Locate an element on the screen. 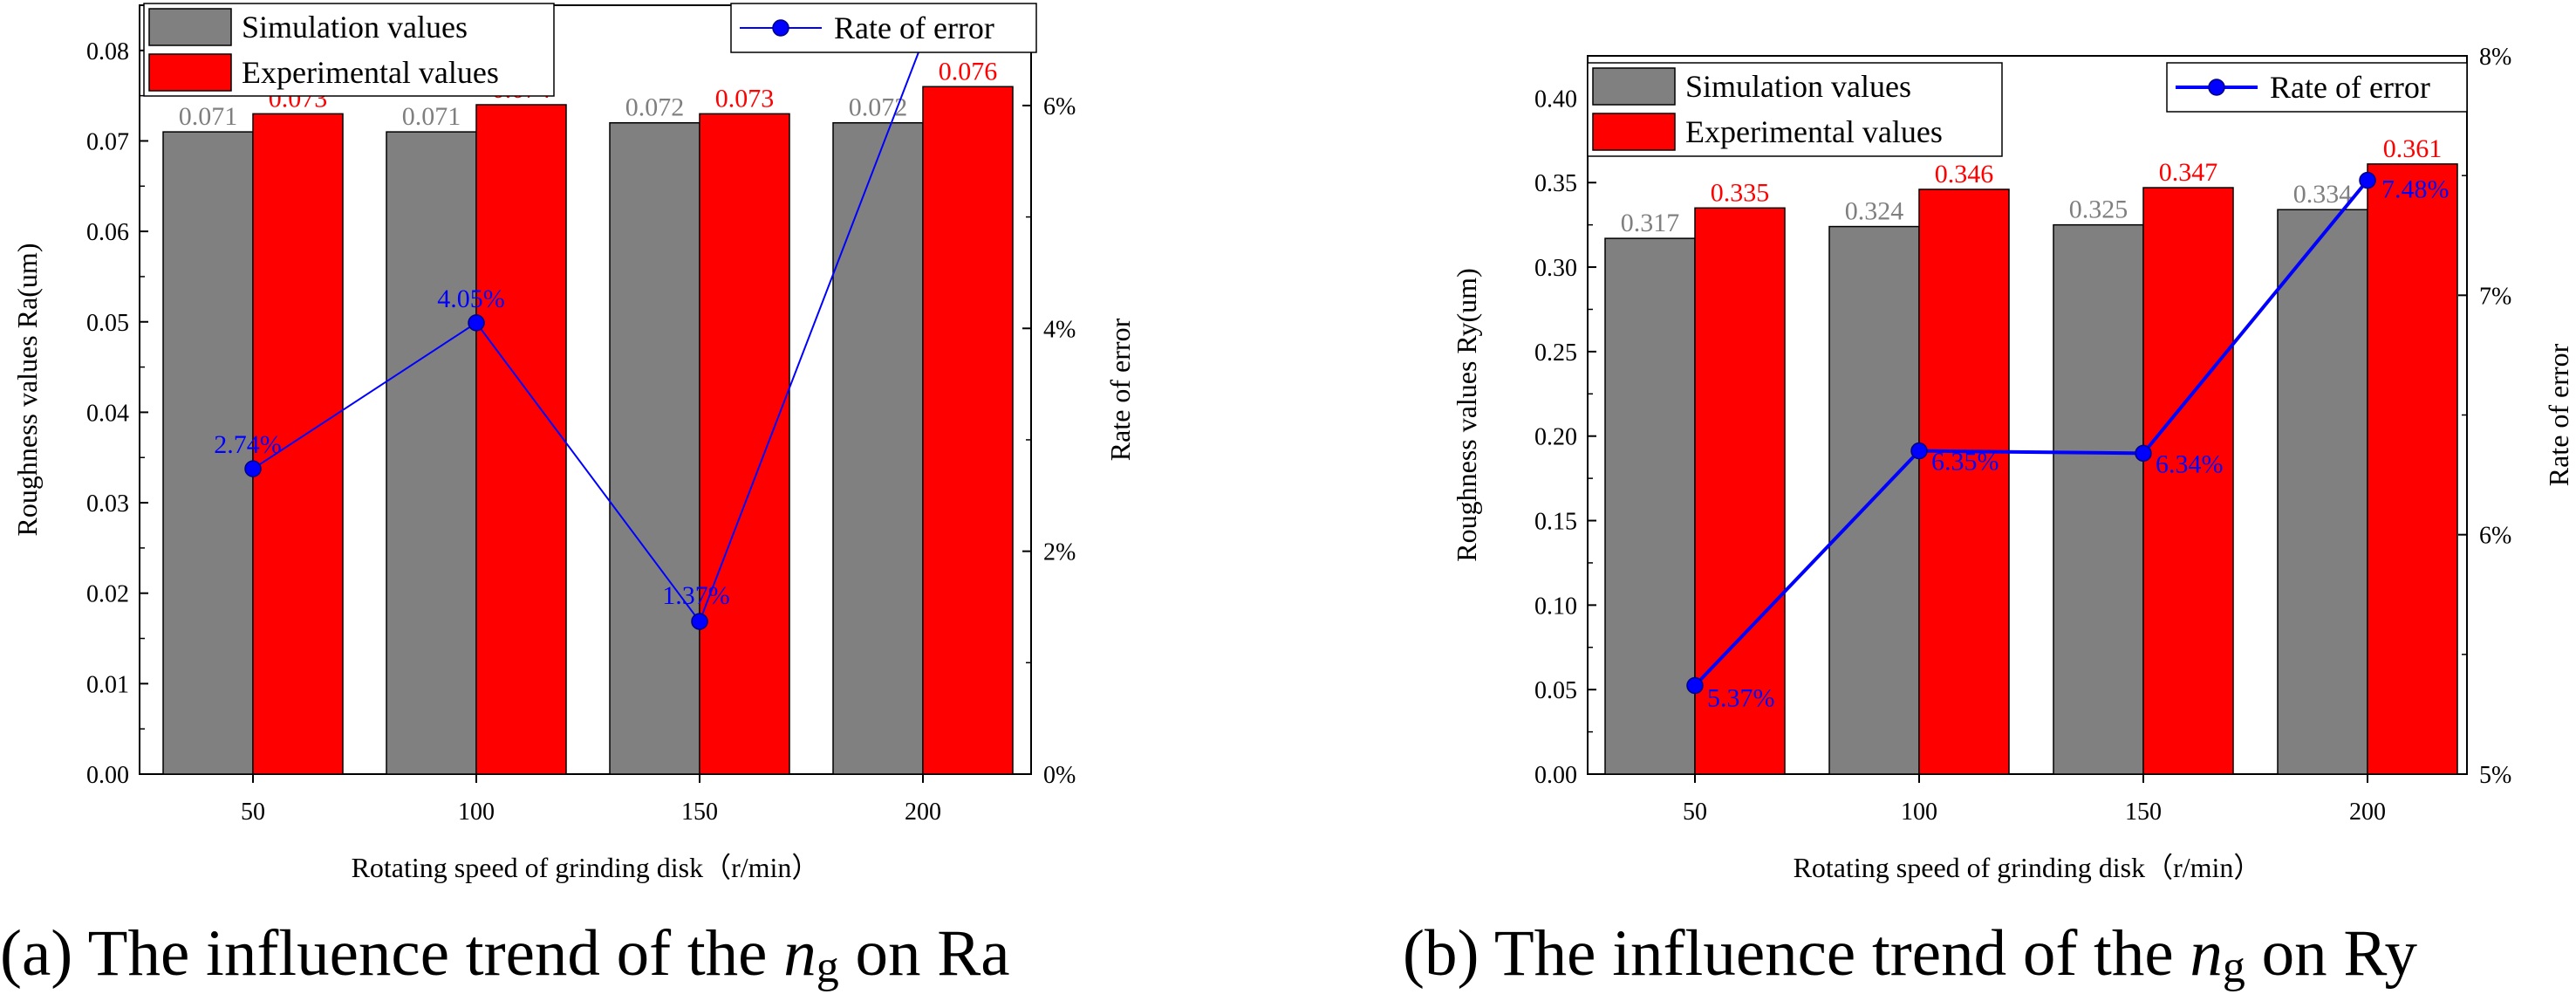 Image resolution: width=2576 pixels, height=1008 pixels. y-axis-title: Roughness values Ra(um) is located at coordinates (27, 390).